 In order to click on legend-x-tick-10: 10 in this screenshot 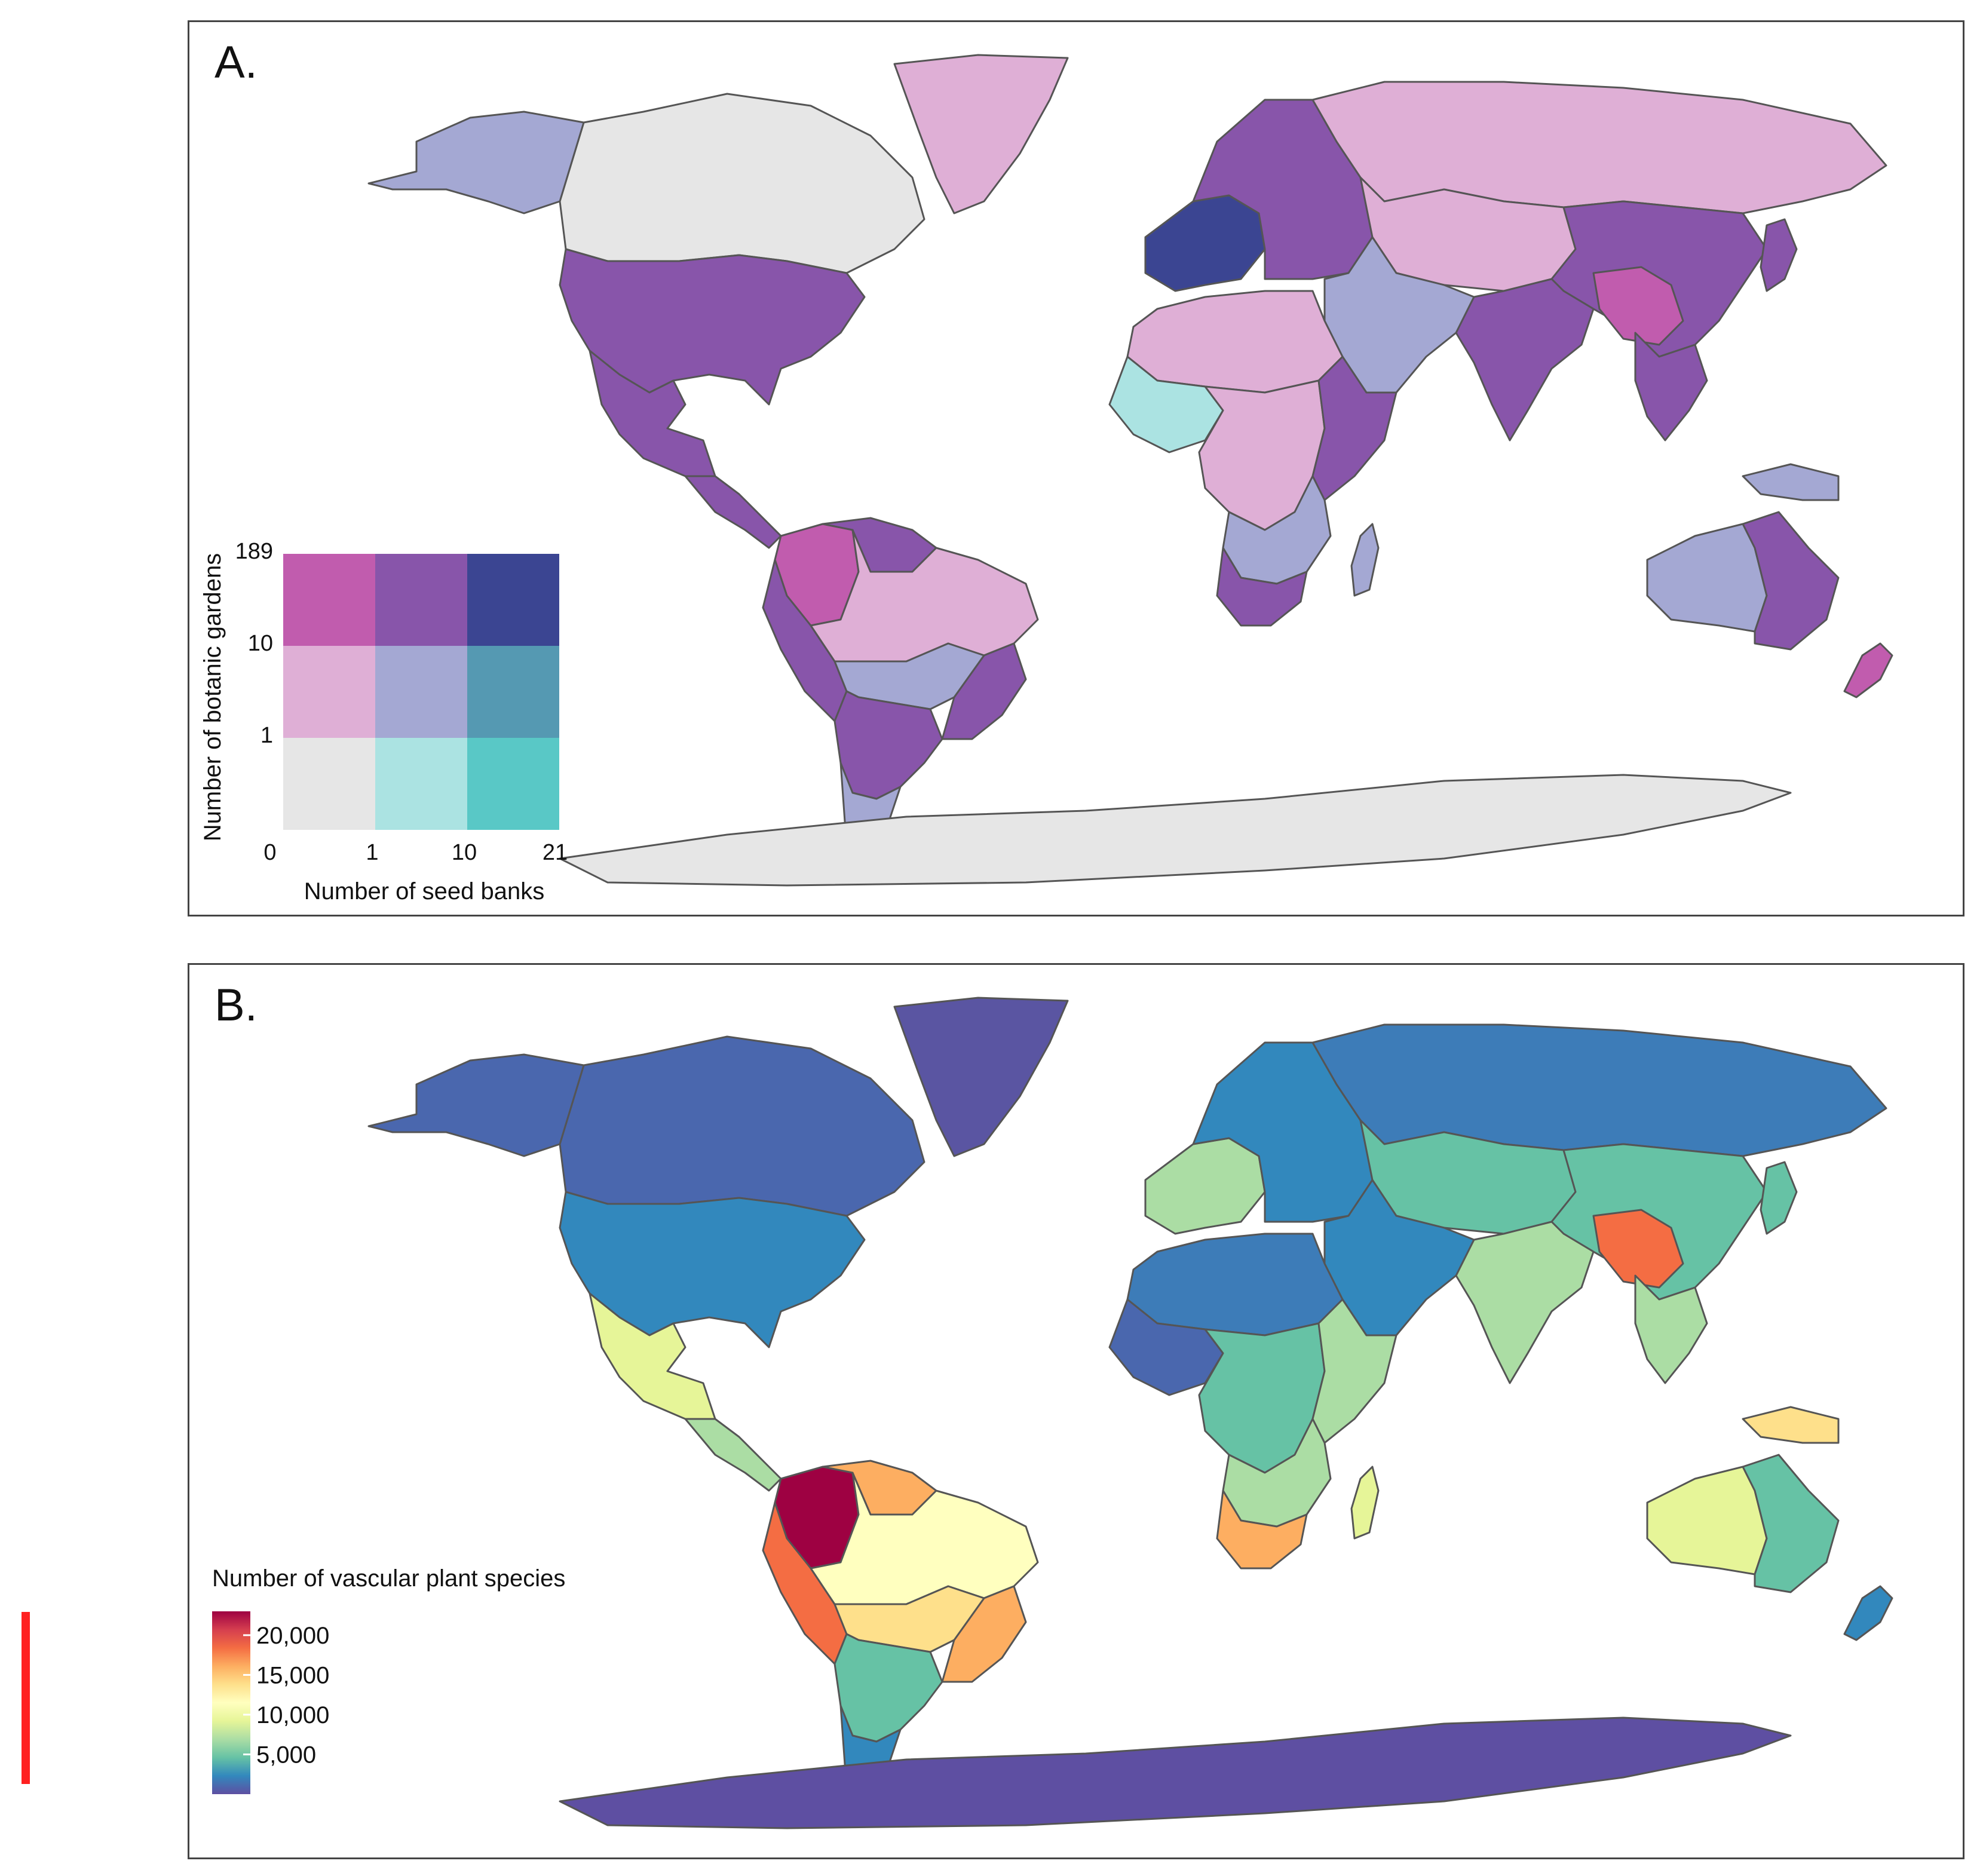, I will do `click(465, 853)`.